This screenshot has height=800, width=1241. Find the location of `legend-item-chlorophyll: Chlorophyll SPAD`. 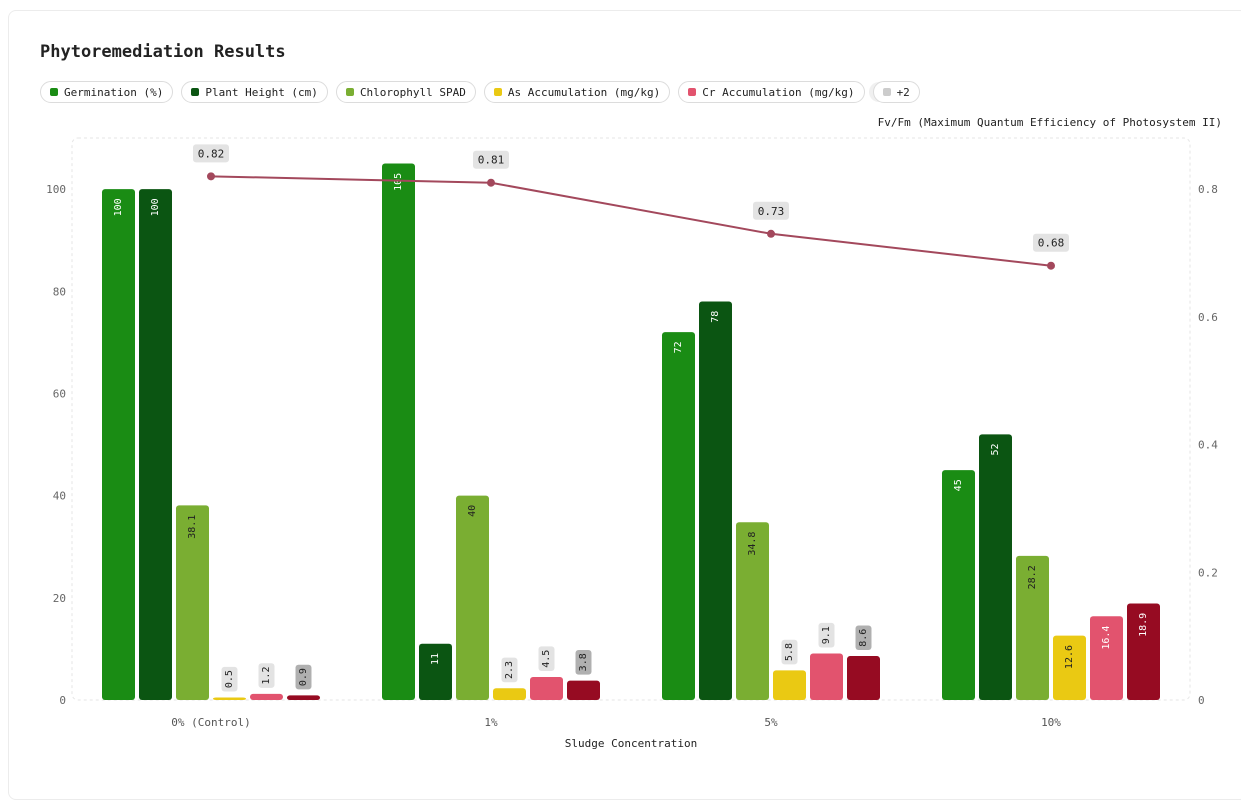

legend-item-chlorophyll: Chlorophyll SPAD is located at coordinates (405, 92).